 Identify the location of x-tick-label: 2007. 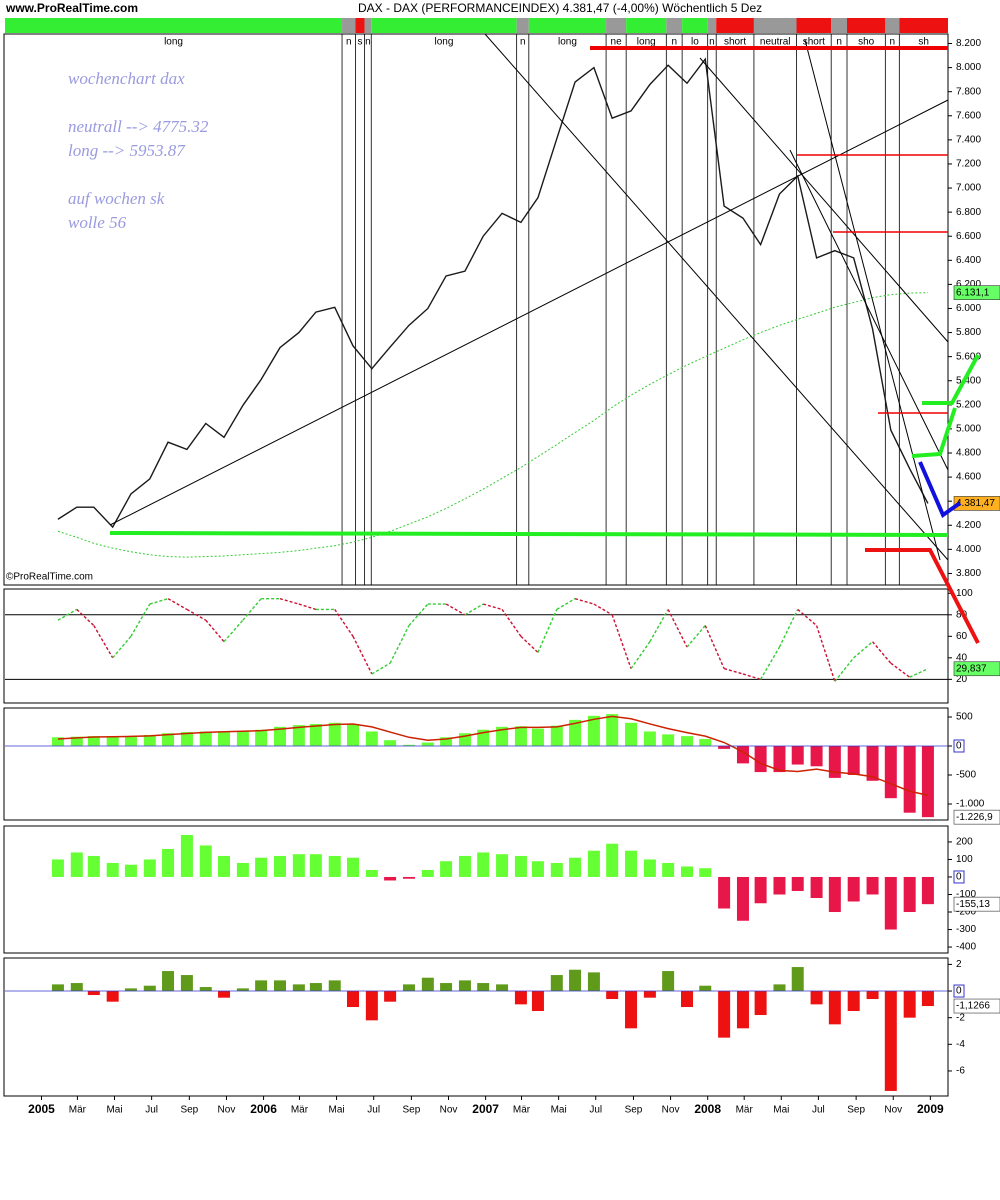
(485, 1109).